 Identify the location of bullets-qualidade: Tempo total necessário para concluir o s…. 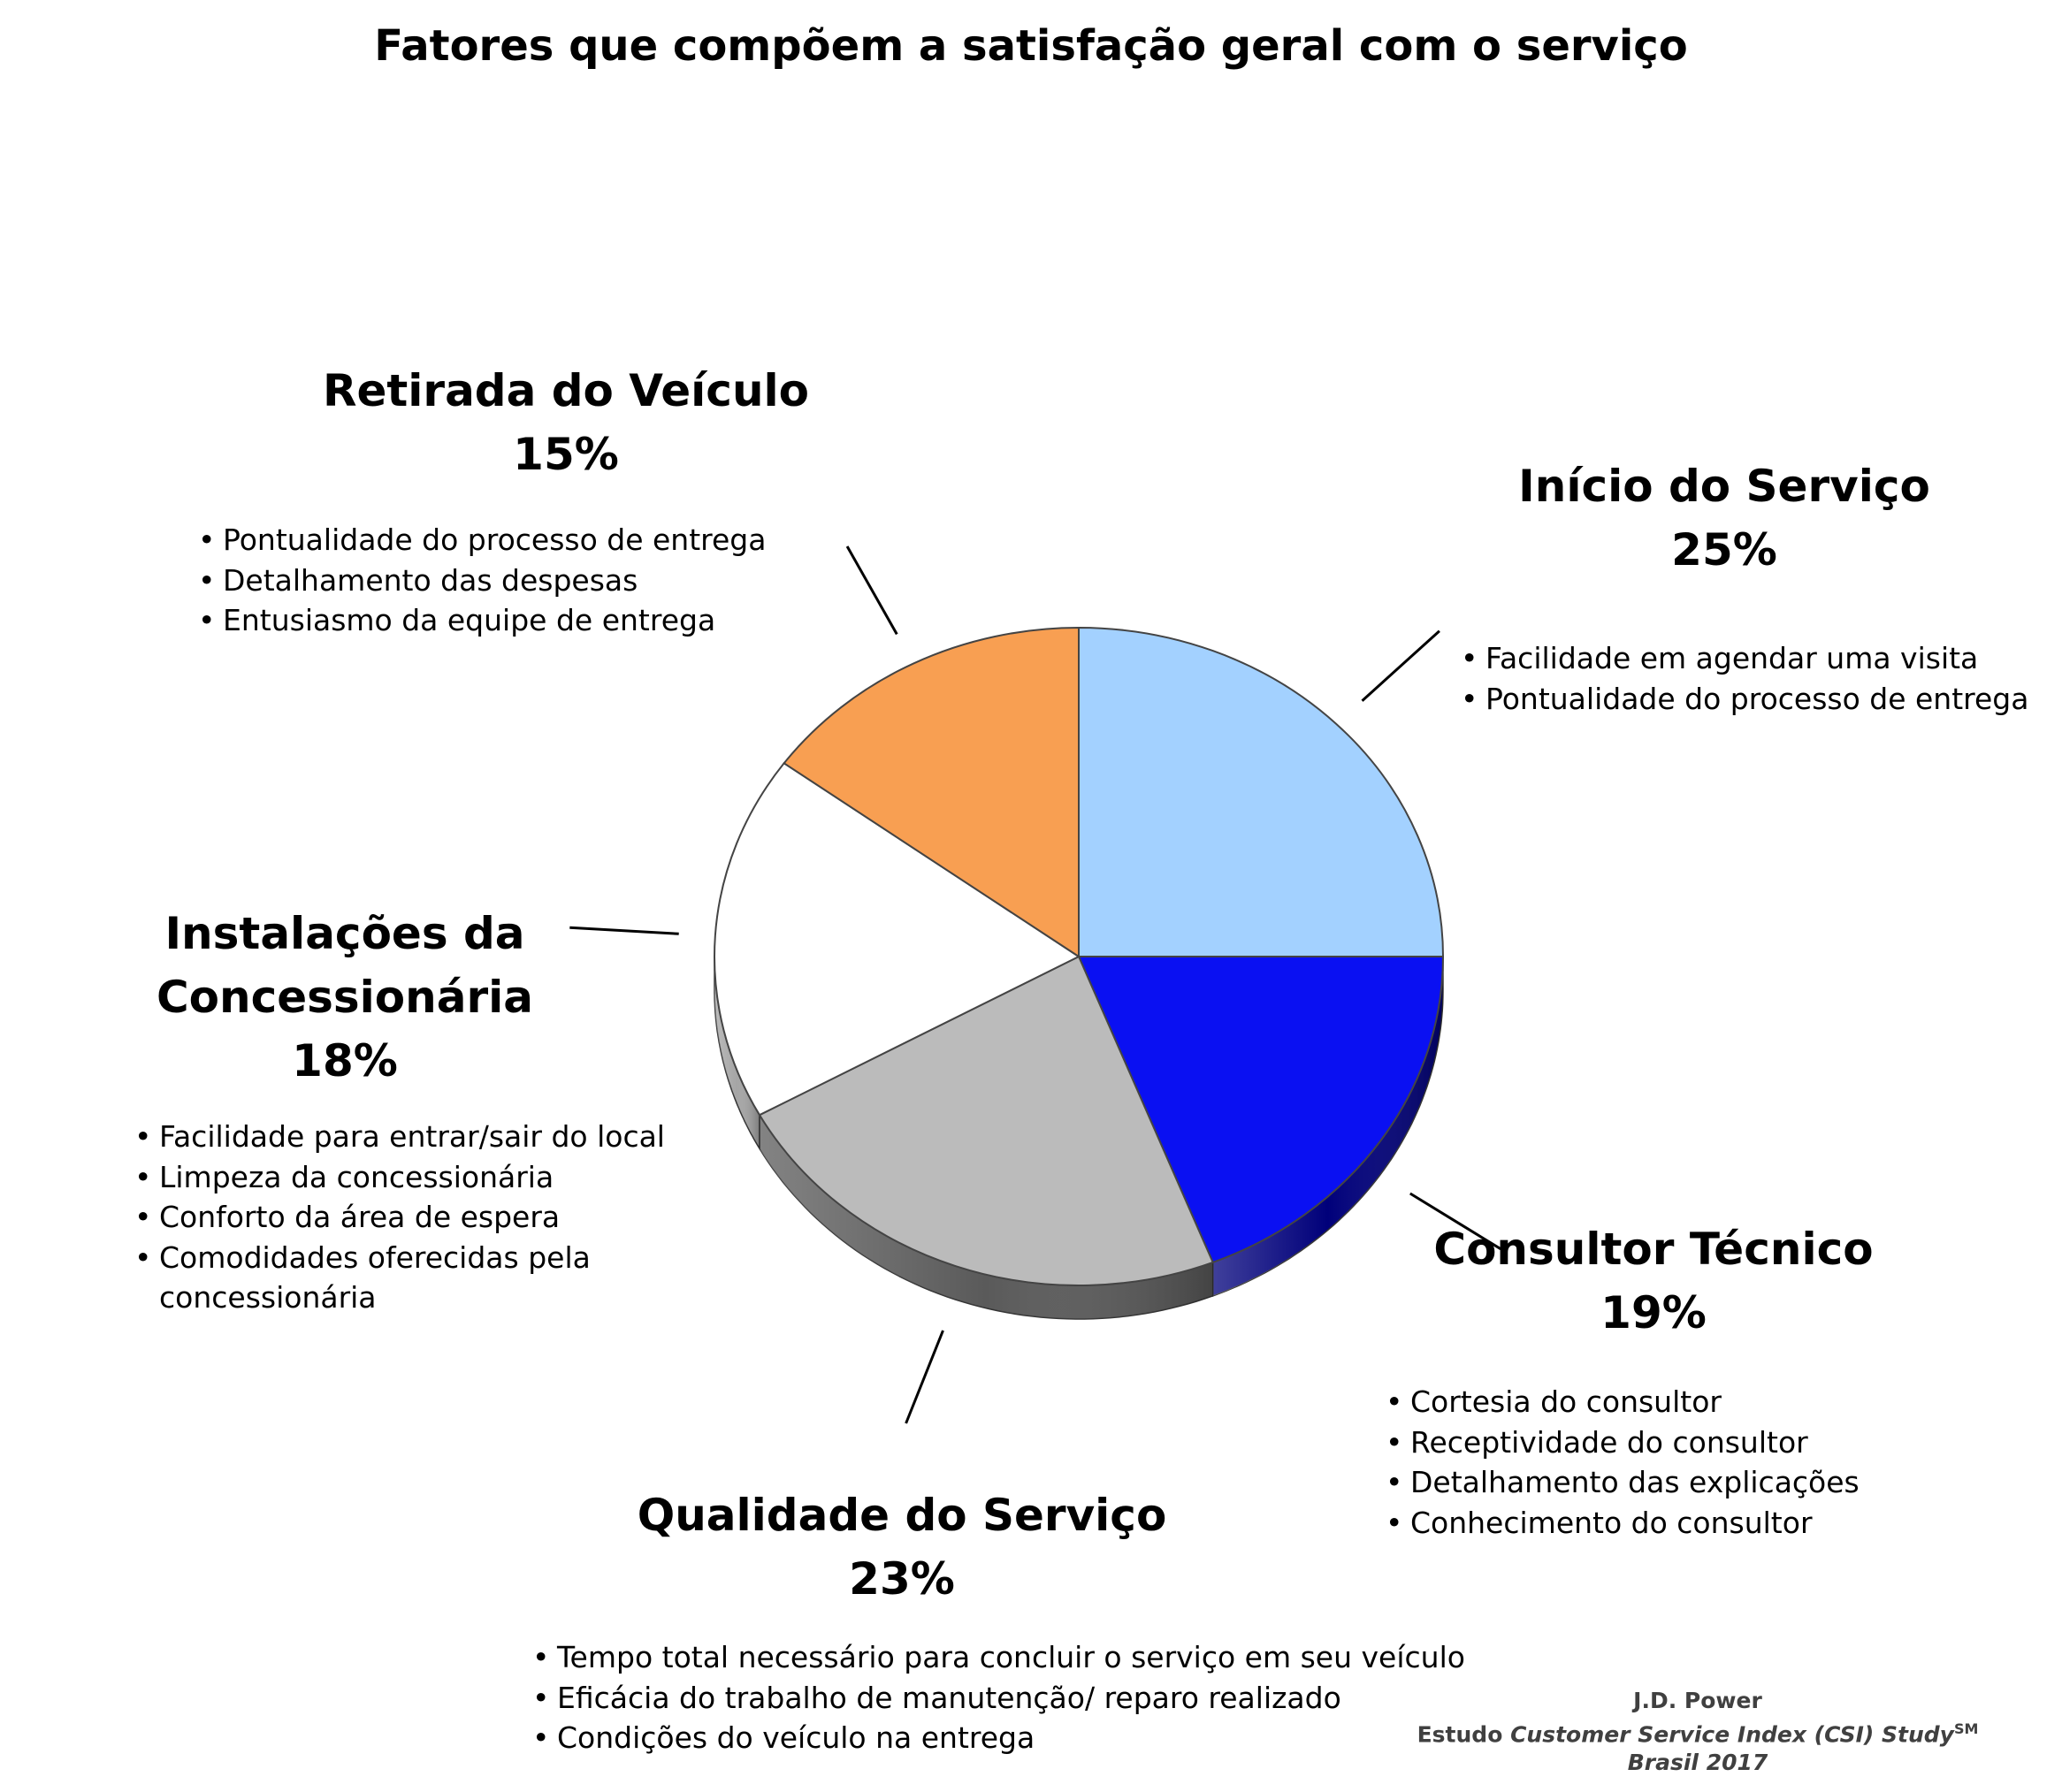
(998, 1697).